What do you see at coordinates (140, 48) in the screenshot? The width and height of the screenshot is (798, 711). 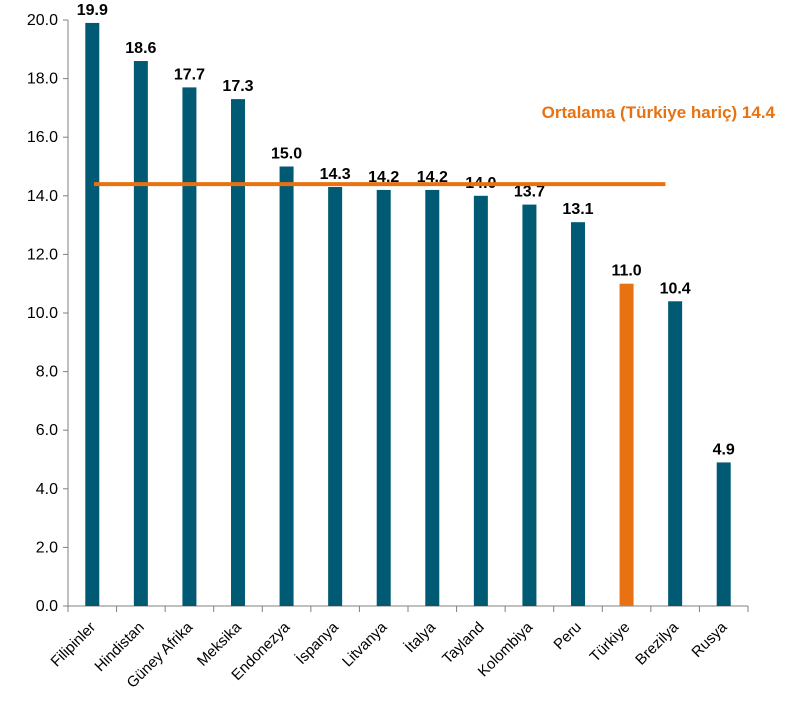 I see `value-label: 18.6` at bounding box center [140, 48].